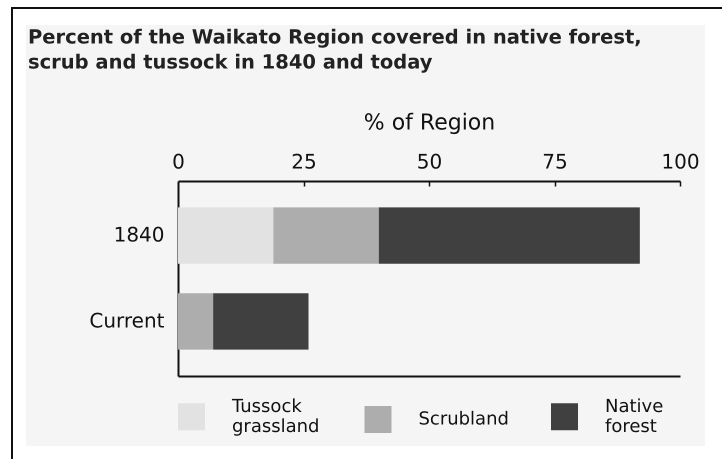 Image resolution: width=722 pixels, height=459 pixels. What do you see at coordinates (429, 162) in the screenshot?
I see `x-tick-label: 50` at bounding box center [429, 162].